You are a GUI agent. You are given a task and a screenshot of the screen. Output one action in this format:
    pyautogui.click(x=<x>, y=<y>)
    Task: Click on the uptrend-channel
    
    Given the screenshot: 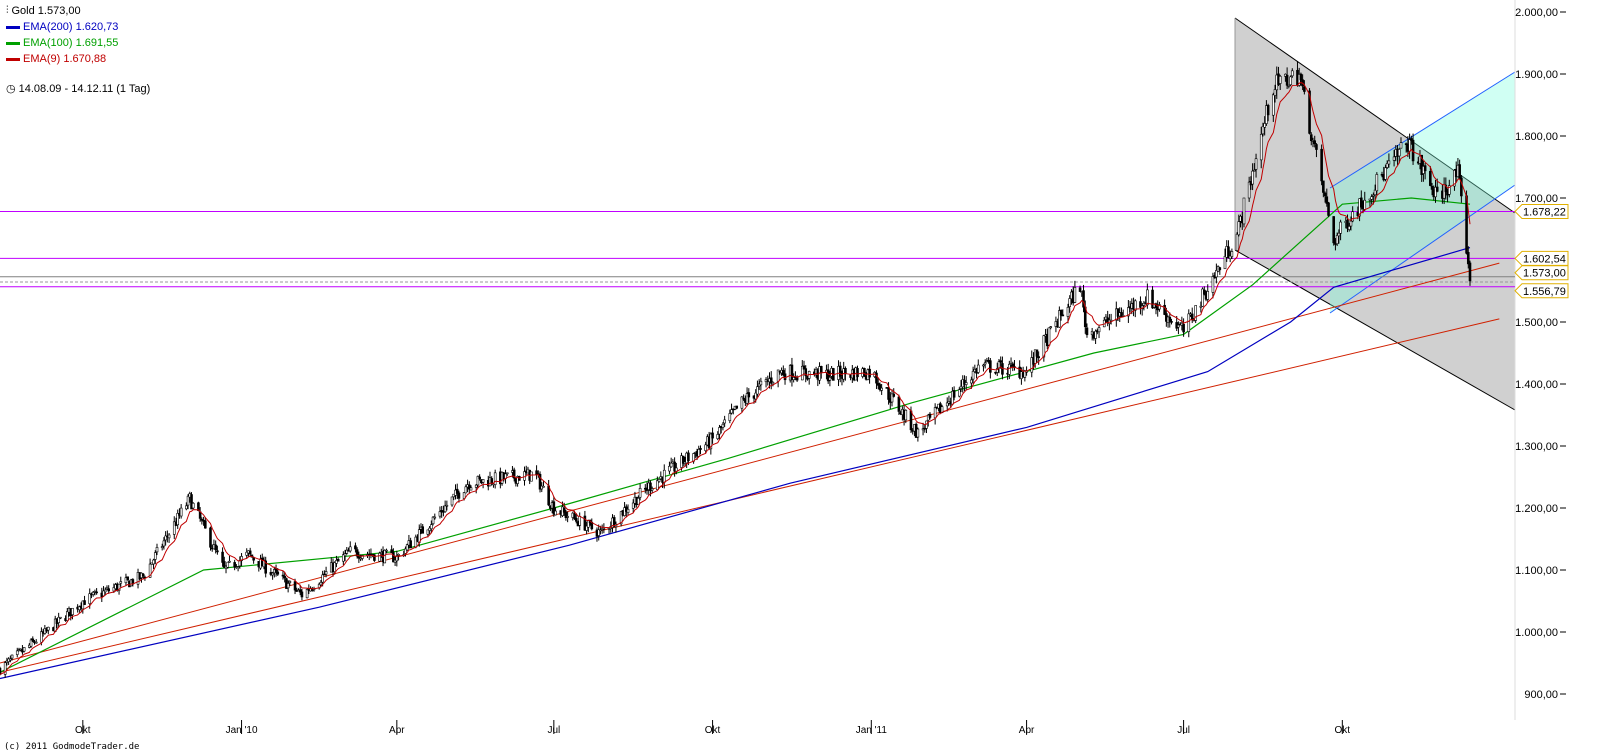 What is the action you would take?
    pyautogui.click(x=1422, y=192)
    